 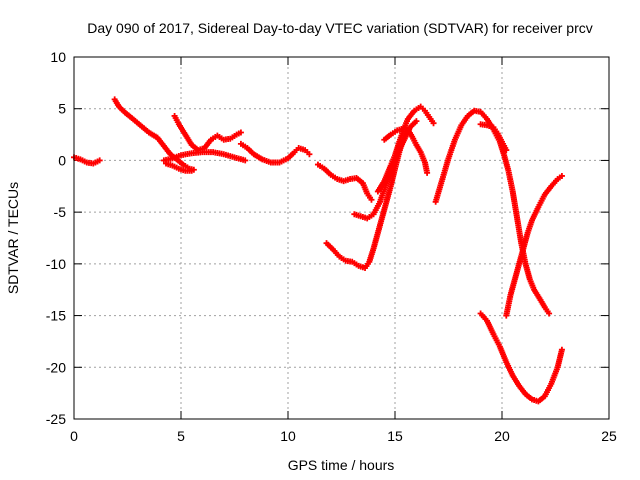 What do you see at coordinates (56, 419) in the screenshot?
I see `y-tick-label: -25` at bounding box center [56, 419].